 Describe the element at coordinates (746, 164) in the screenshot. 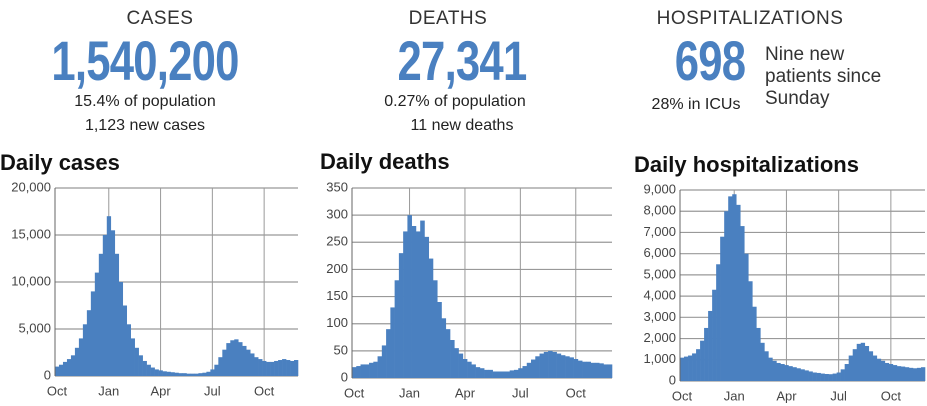

I see `chart-title: Daily hospitalizations` at that location.